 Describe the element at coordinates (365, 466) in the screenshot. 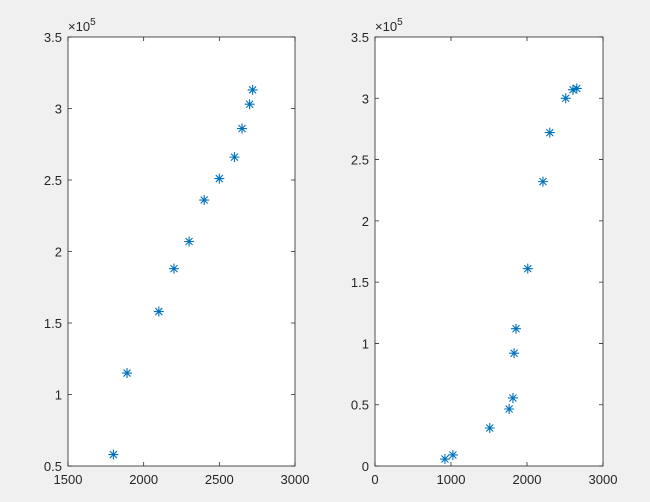

I see `y-tick-label: 0` at that location.